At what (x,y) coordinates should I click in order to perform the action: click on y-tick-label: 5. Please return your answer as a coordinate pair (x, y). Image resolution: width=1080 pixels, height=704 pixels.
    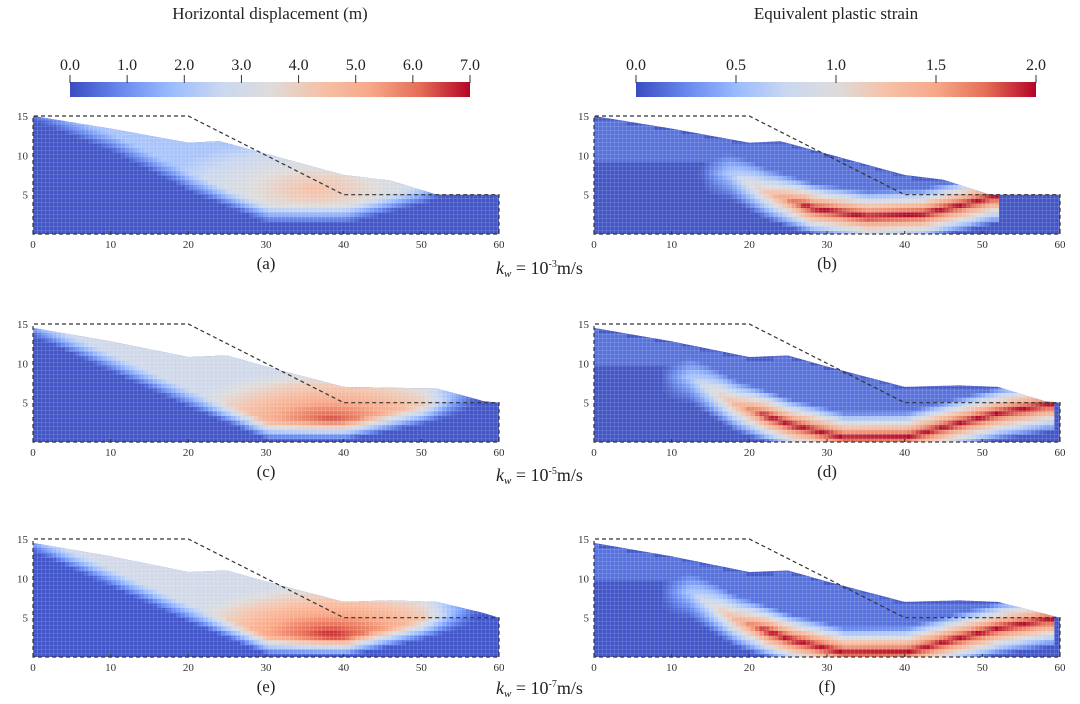
    Looking at the image, I should click on (26, 196).